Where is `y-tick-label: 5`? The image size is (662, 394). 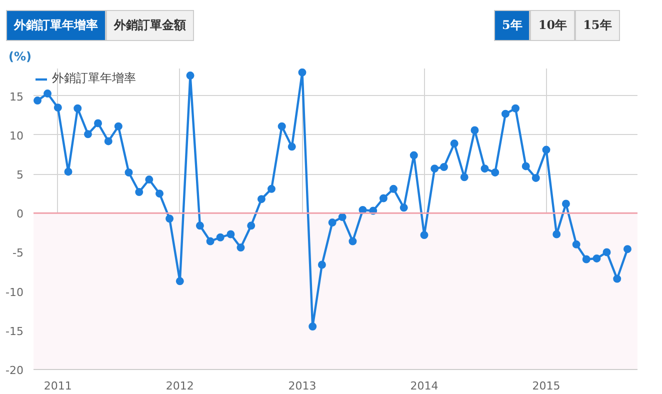 y-tick-label: 5 is located at coordinates (20, 175).